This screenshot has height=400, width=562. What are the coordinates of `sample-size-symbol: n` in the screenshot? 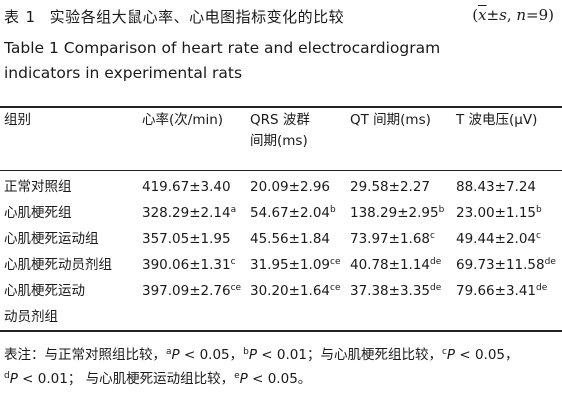 It's located at (521, 15).